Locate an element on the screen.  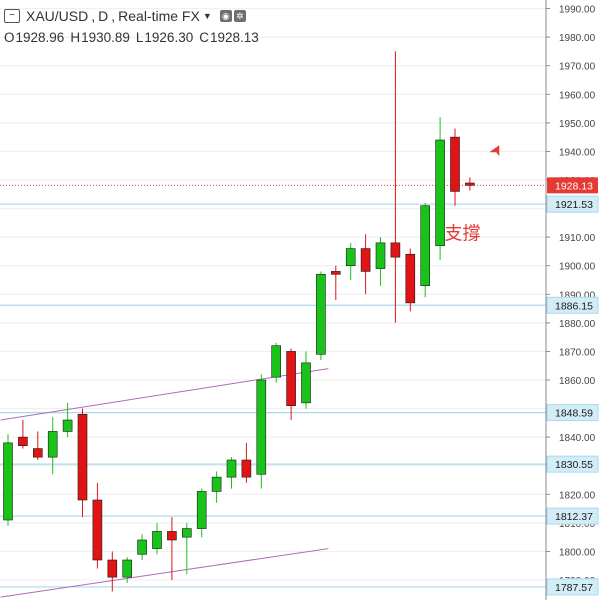
gear-icon: ✲ is located at coordinates (239, 16).